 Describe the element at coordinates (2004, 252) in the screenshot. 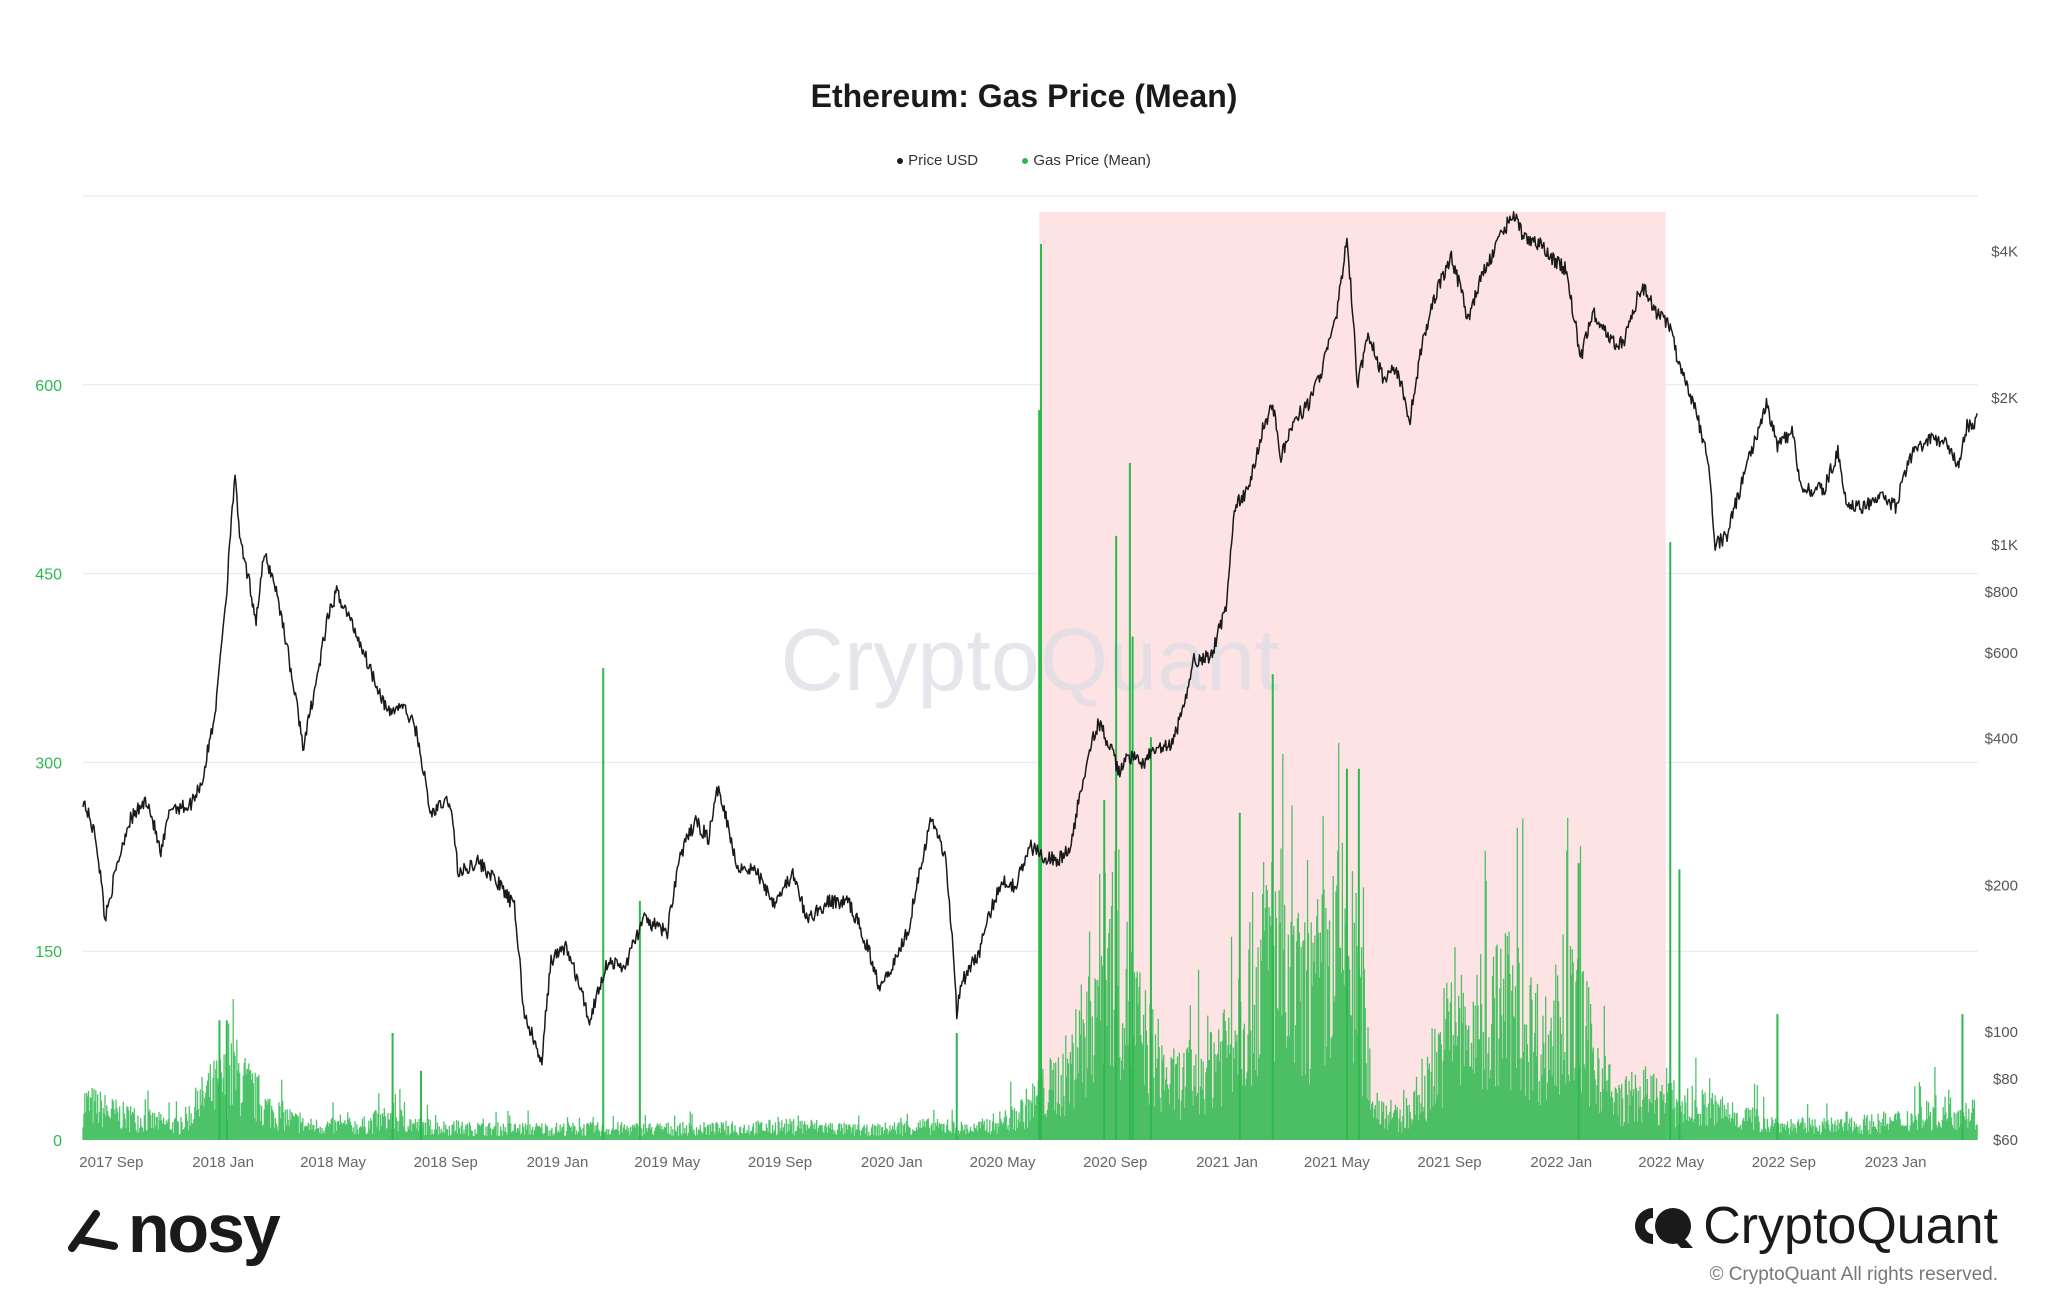

I see `right-tick-label: $4K` at that location.